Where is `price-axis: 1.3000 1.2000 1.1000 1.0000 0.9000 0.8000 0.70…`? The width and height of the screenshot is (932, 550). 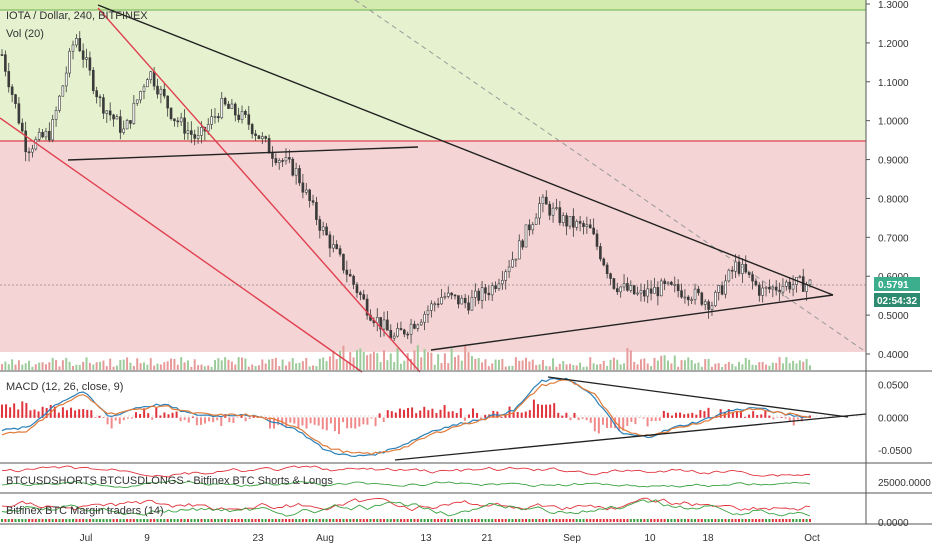 price-axis: 1.3000 1.2000 1.1000 1.0000 0.9000 0.8000 0.70… is located at coordinates (887, 180).